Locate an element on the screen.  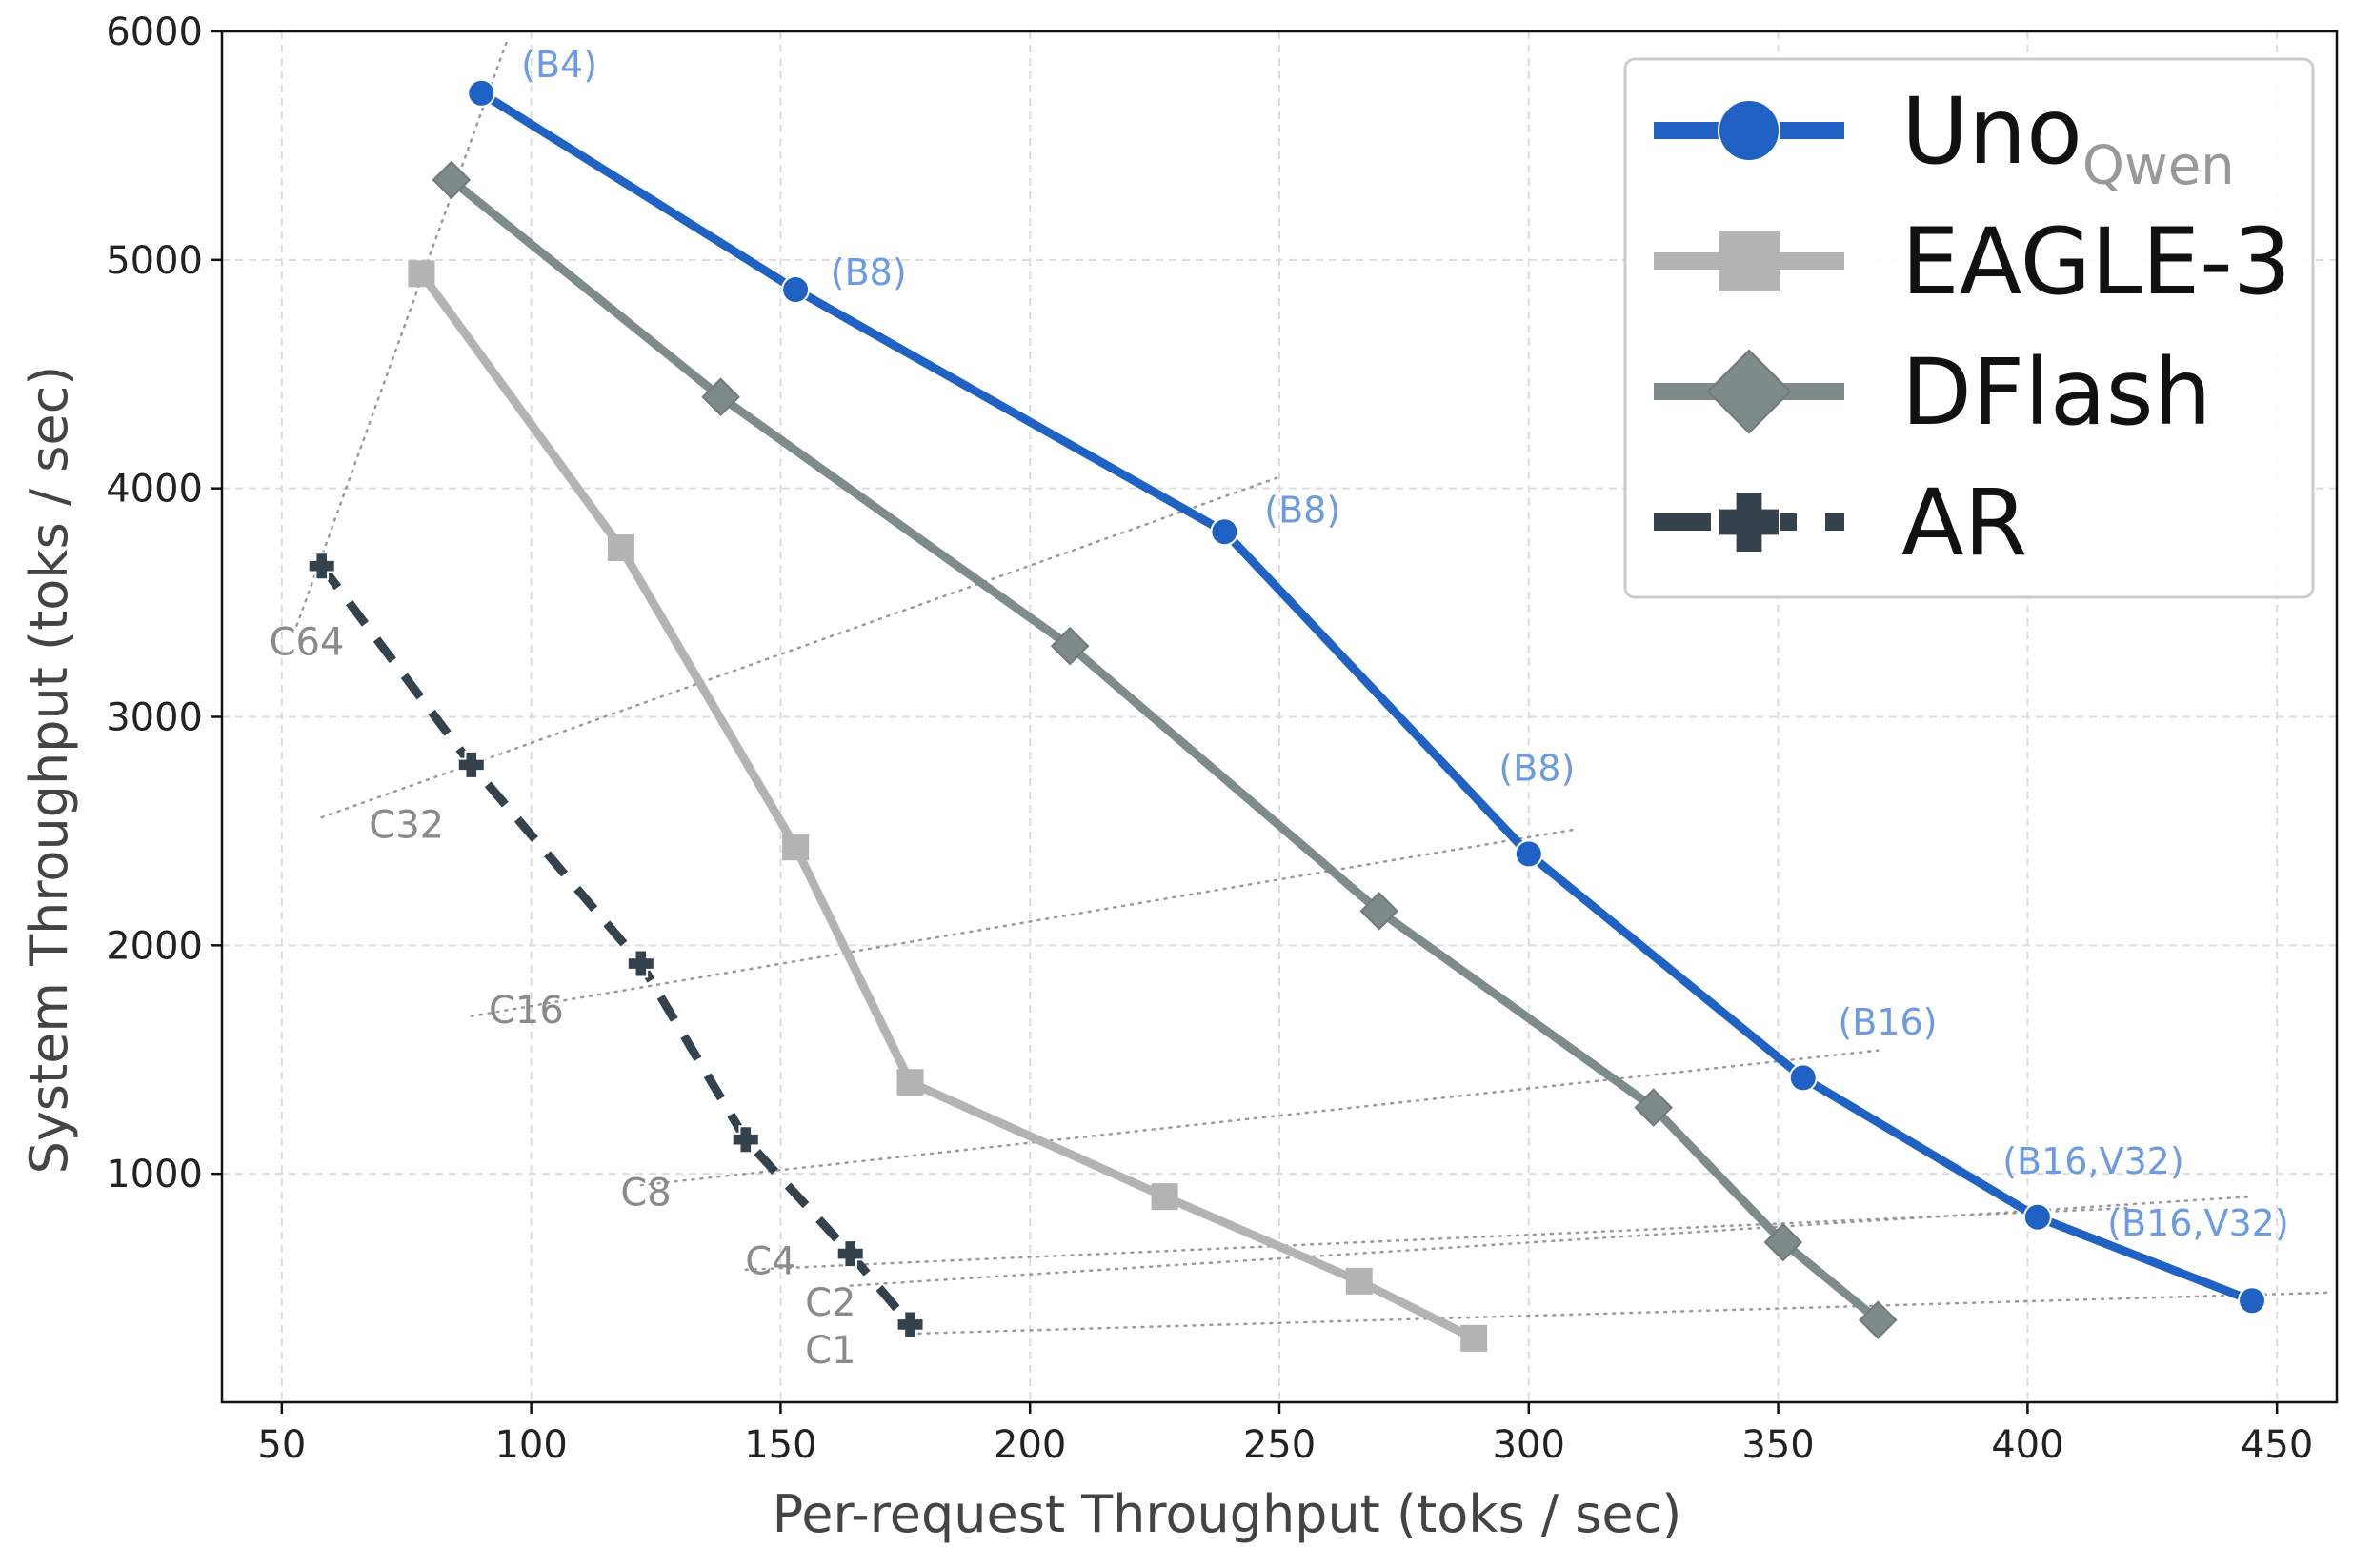
legend: UnoQwen EAGLE-3 DFlash AR is located at coordinates (1969, 328).